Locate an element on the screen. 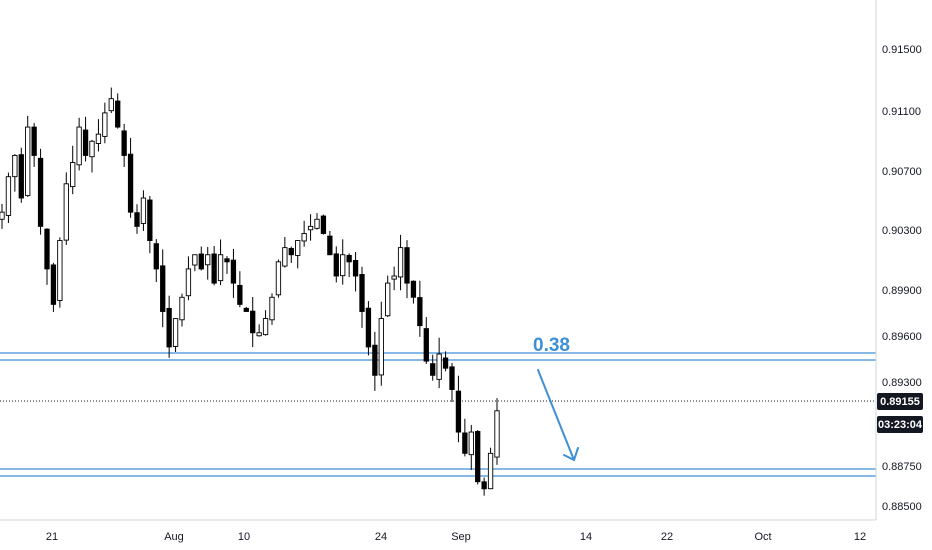  countdown-label: 03:23:04 is located at coordinates (900, 425).